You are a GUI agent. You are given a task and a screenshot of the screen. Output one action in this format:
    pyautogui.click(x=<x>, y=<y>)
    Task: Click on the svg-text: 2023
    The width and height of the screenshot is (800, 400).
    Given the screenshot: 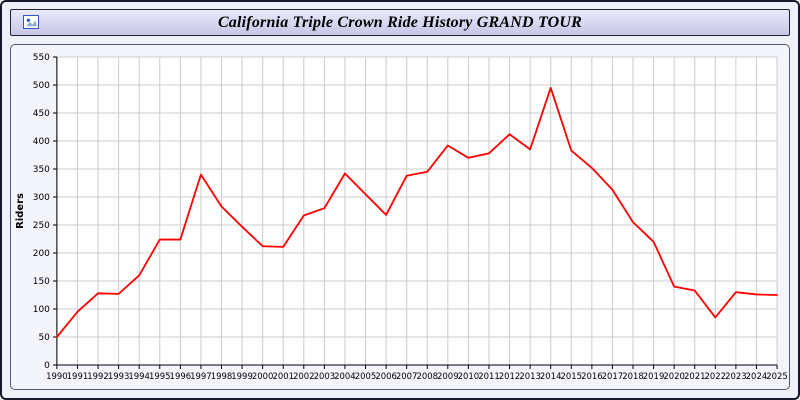 What is the action you would take?
    pyautogui.click(x=736, y=376)
    